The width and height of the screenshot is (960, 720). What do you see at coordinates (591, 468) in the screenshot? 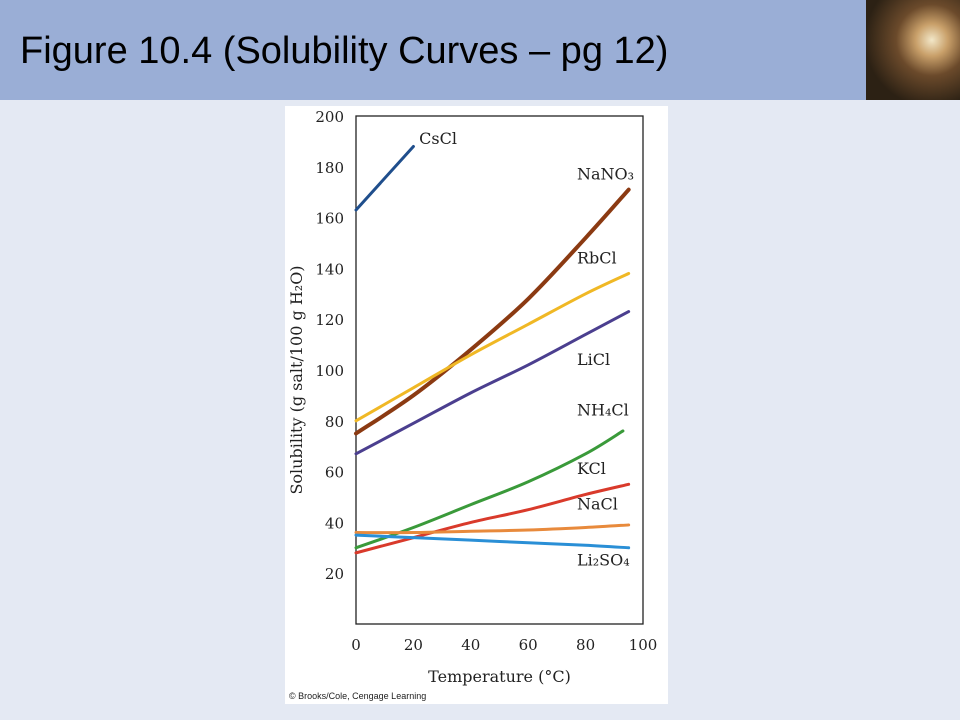
I see `series-label-kcl: KCl` at bounding box center [591, 468].